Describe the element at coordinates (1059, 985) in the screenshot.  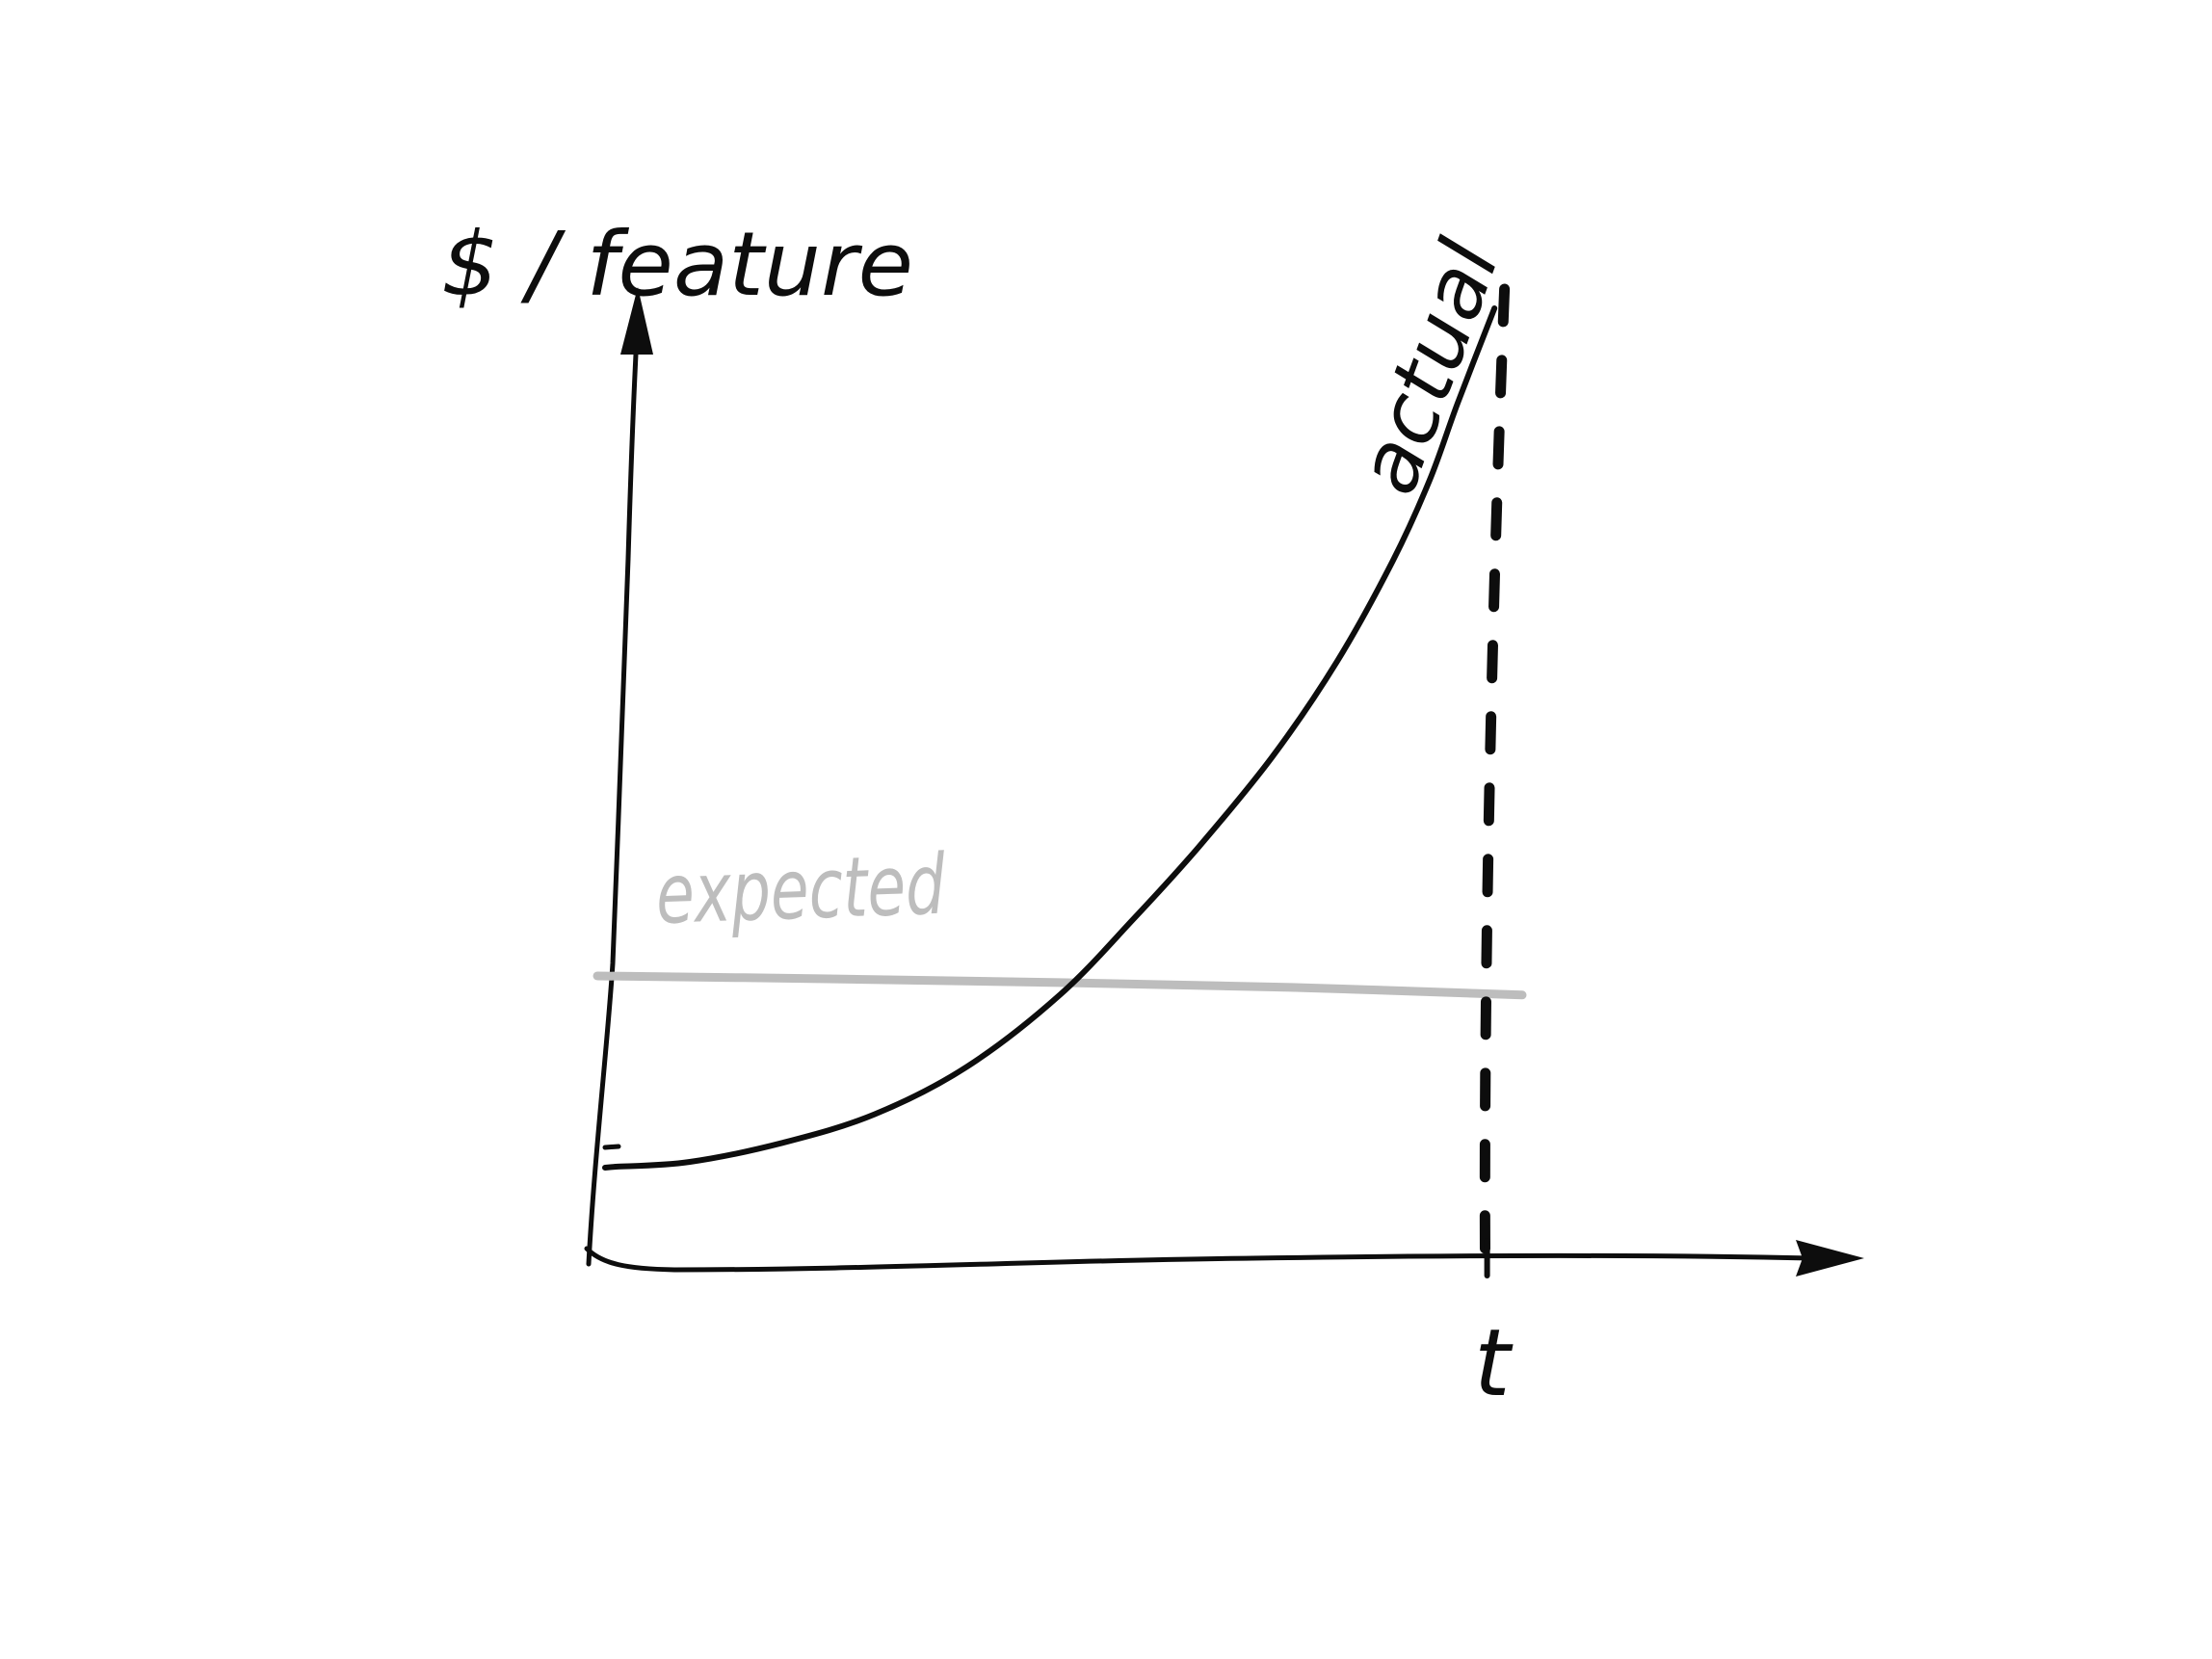
I see `series-line-expected` at that location.